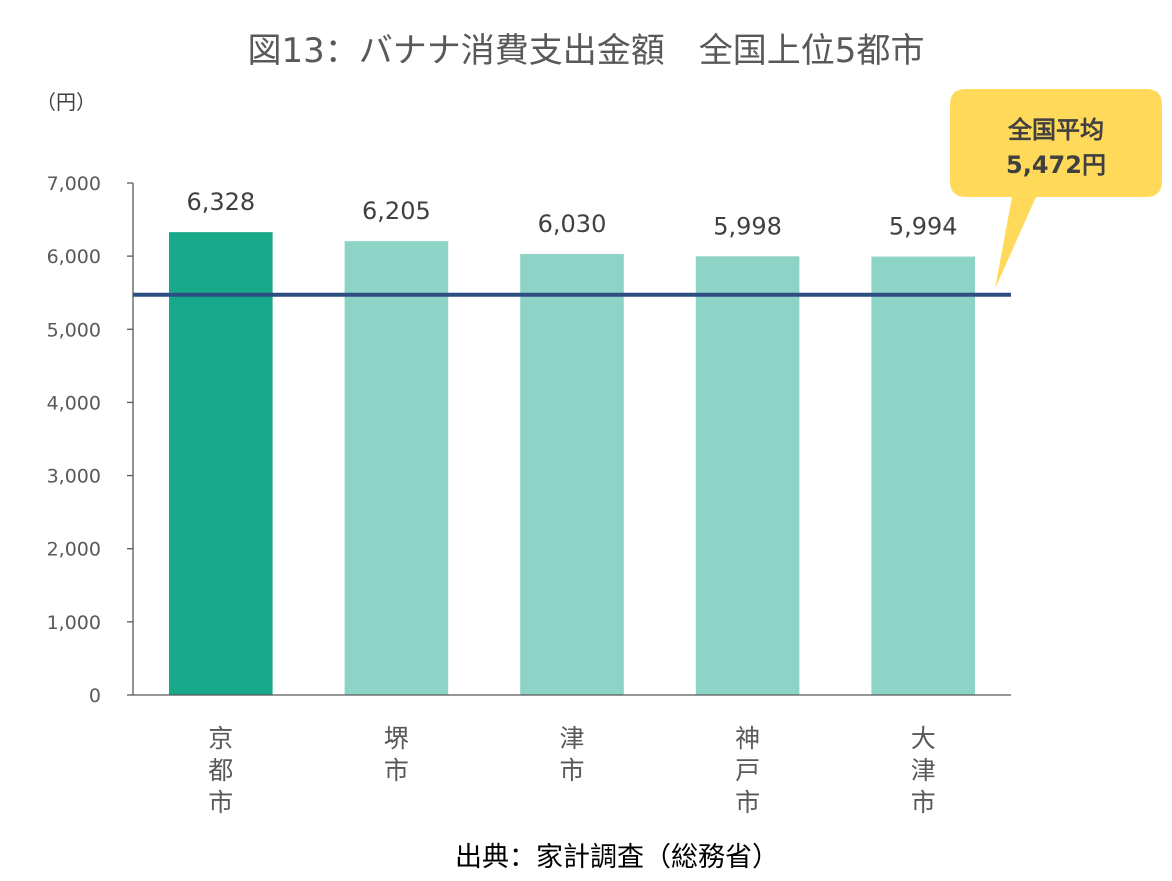  What do you see at coordinates (90, 440) in the screenshot?
I see `y-axis-ticks: 0 1,000 2,000 3,000 4,000 5,000 6,000 7,000` at bounding box center [90, 440].